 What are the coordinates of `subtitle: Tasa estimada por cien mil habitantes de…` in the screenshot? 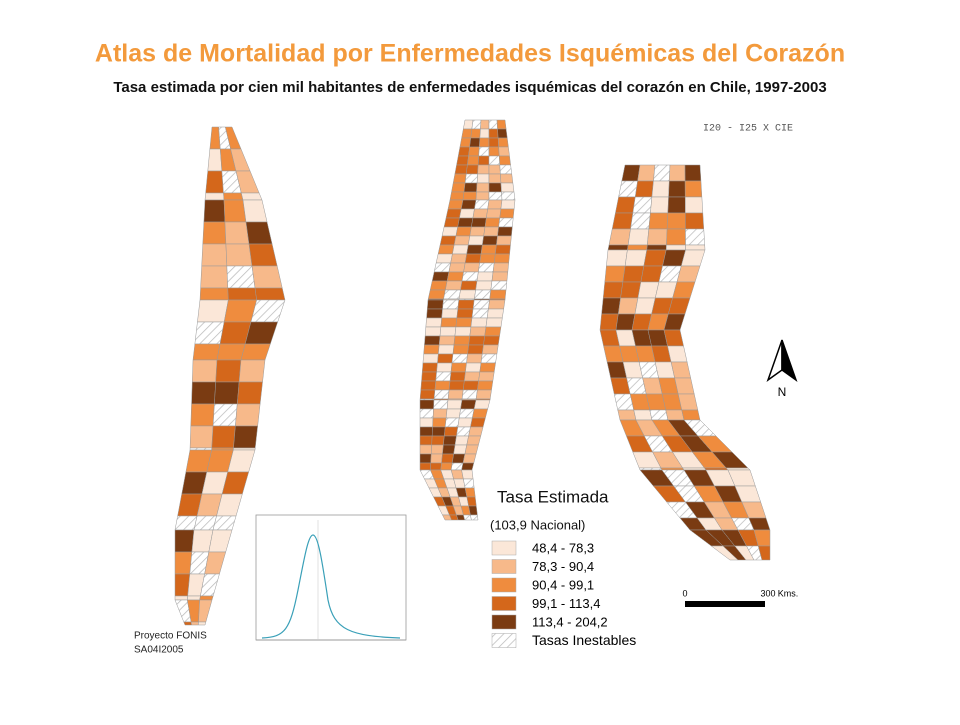 It's located at (469, 87).